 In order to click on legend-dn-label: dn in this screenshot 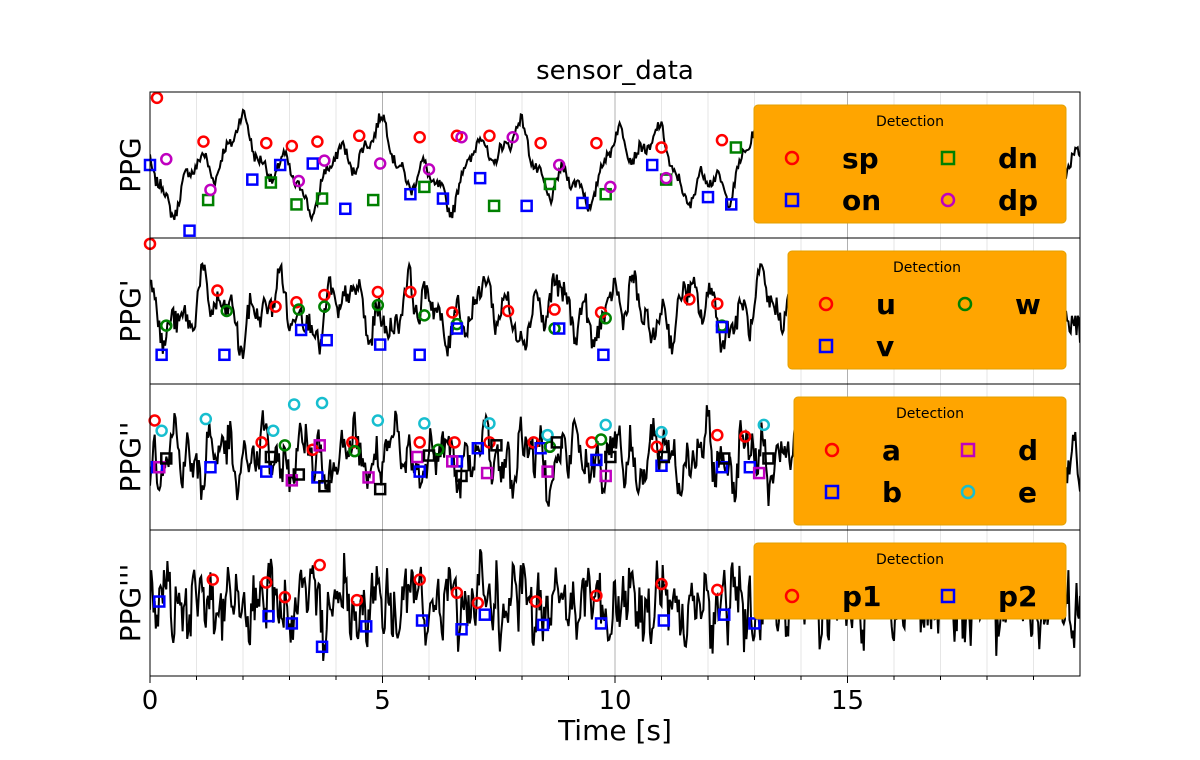, I will do `click(1018, 158)`.